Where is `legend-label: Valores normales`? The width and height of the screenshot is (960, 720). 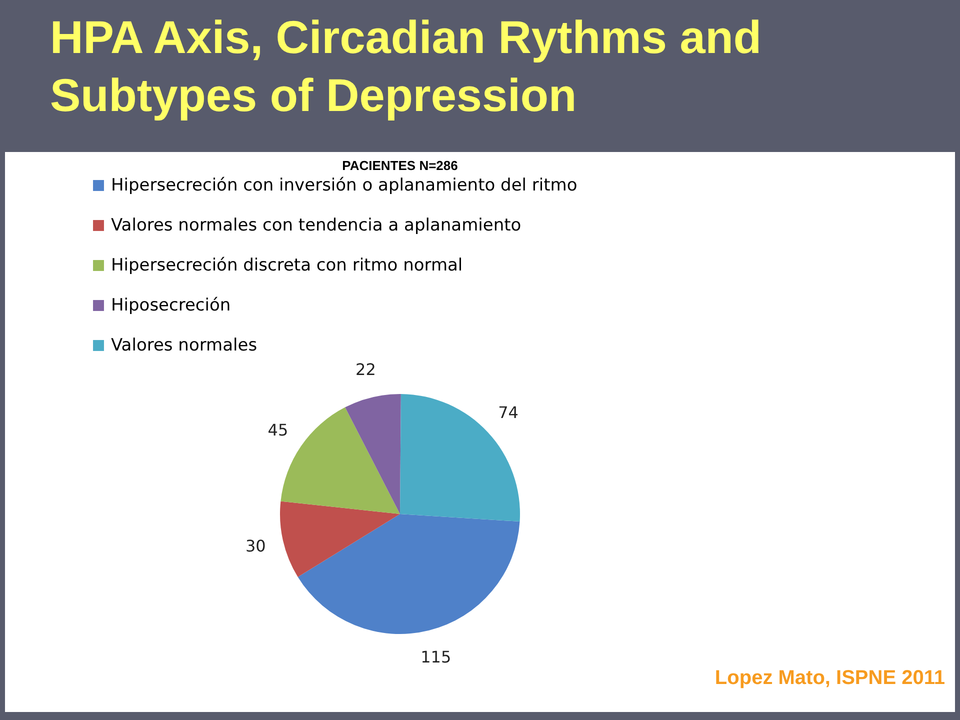
legend-label: Valores normales is located at coordinates (184, 346).